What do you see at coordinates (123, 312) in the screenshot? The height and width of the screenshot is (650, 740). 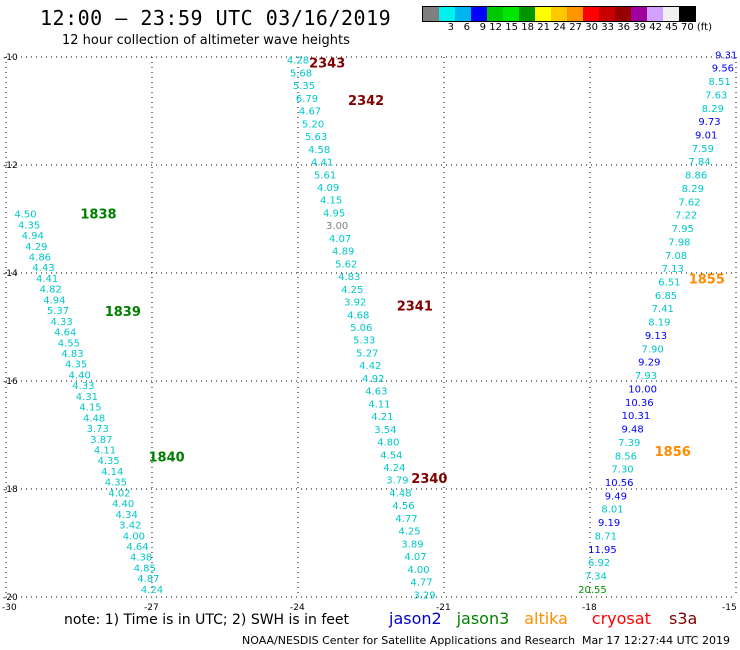 I see `pass-label: 1839` at bounding box center [123, 312].